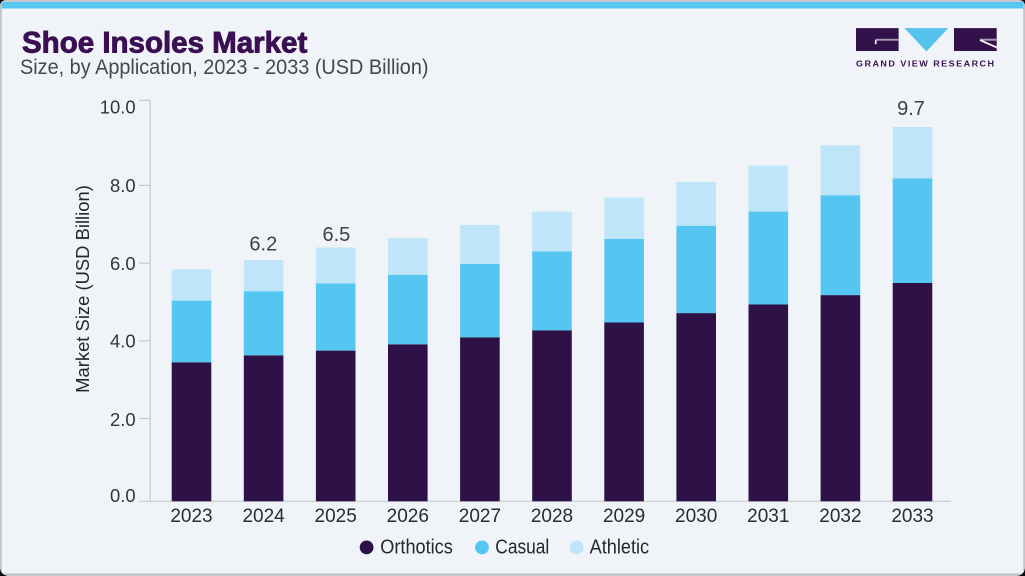 This screenshot has width=1025, height=576. What do you see at coordinates (624, 516) in the screenshot?
I see `svg-text: 2029` at bounding box center [624, 516].